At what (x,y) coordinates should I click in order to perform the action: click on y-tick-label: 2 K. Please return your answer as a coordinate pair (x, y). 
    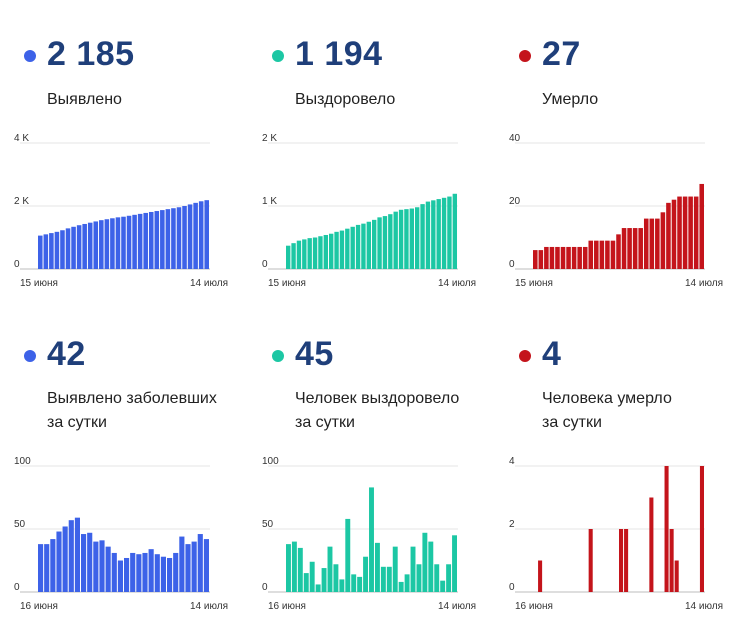
    Looking at the image, I should click on (269, 138).